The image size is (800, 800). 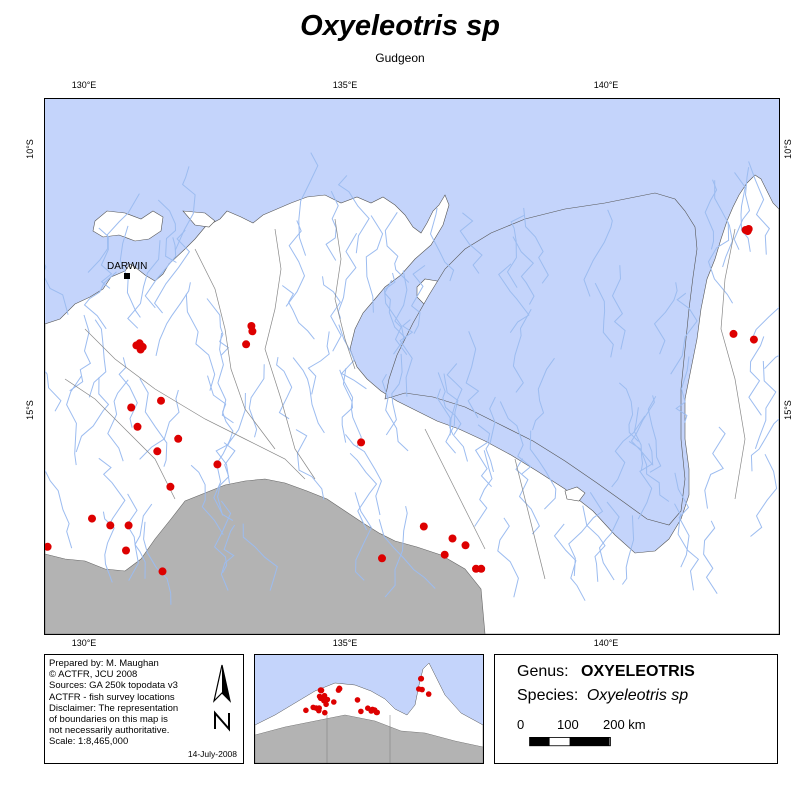 What do you see at coordinates (127, 266) in the screenshot?
I see `darwin-label: DARWIN` at bounding box center [127, 266].